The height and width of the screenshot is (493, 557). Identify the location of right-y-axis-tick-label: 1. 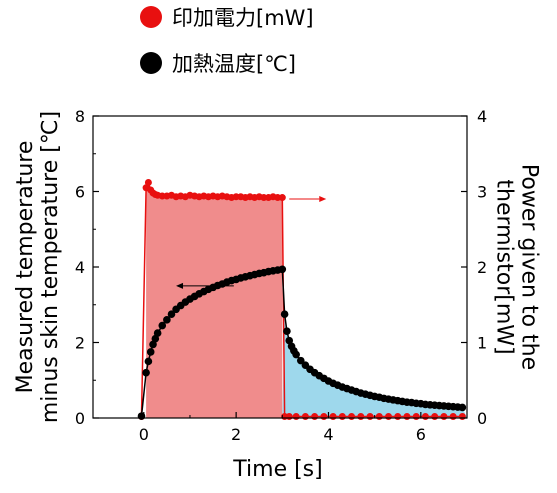
(482, 343).